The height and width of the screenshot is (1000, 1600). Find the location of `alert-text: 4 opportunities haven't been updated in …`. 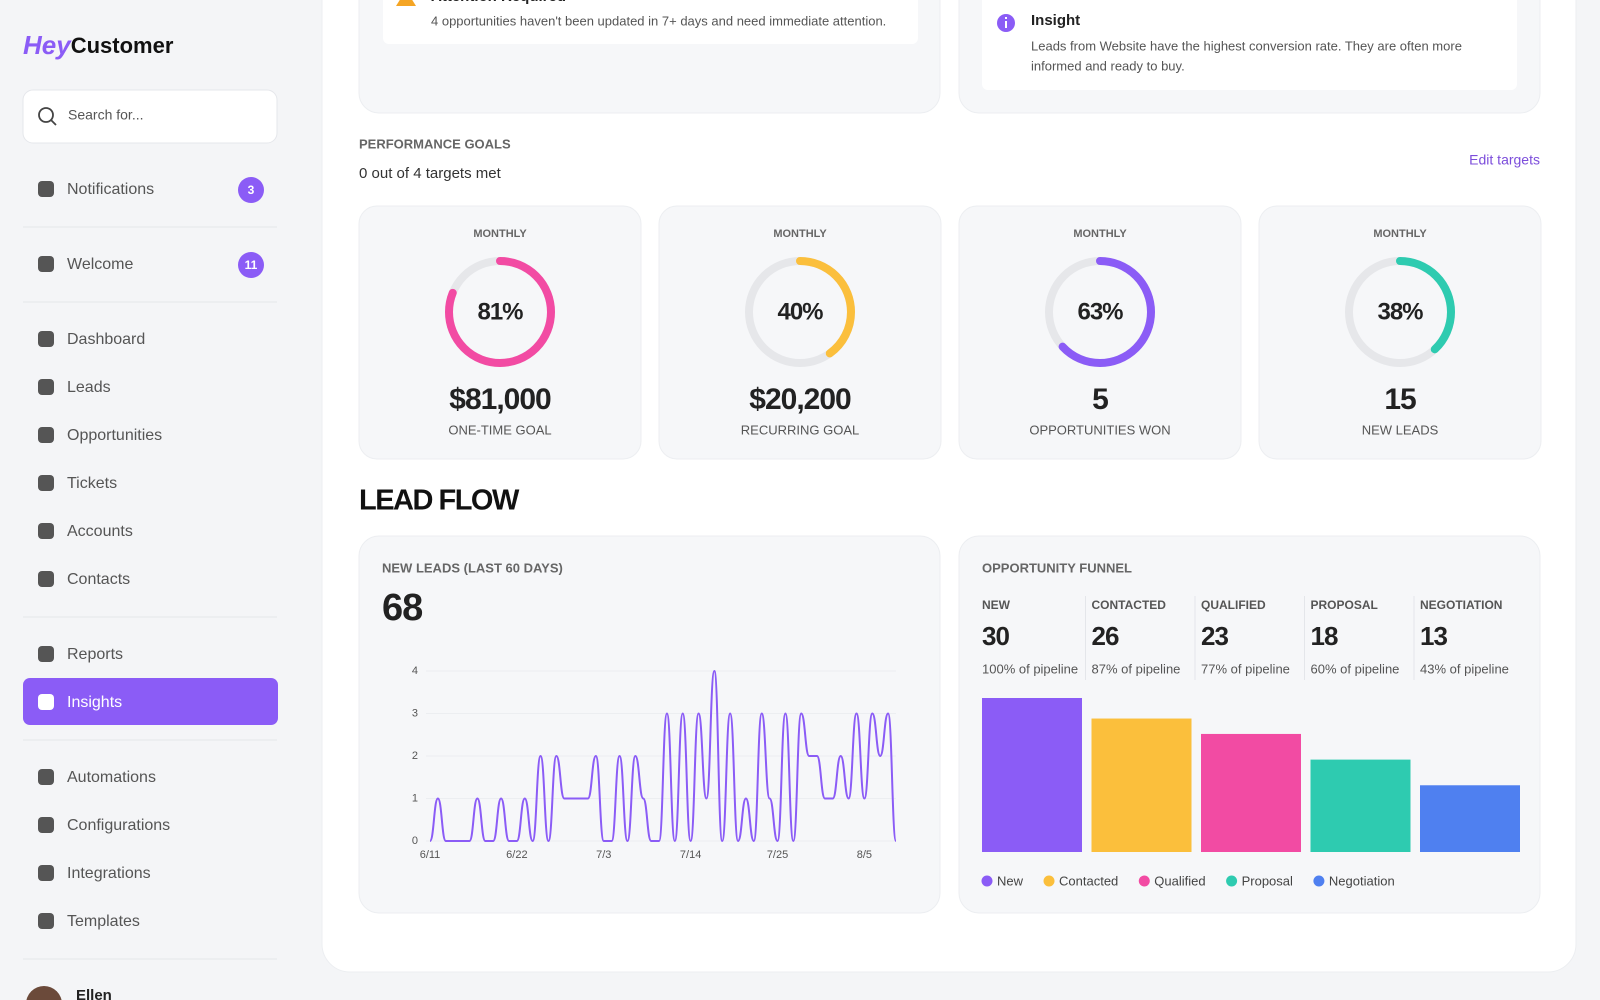

alert-text: 4 opportunities haven't been updated in … is located at coordinates (658, 20).